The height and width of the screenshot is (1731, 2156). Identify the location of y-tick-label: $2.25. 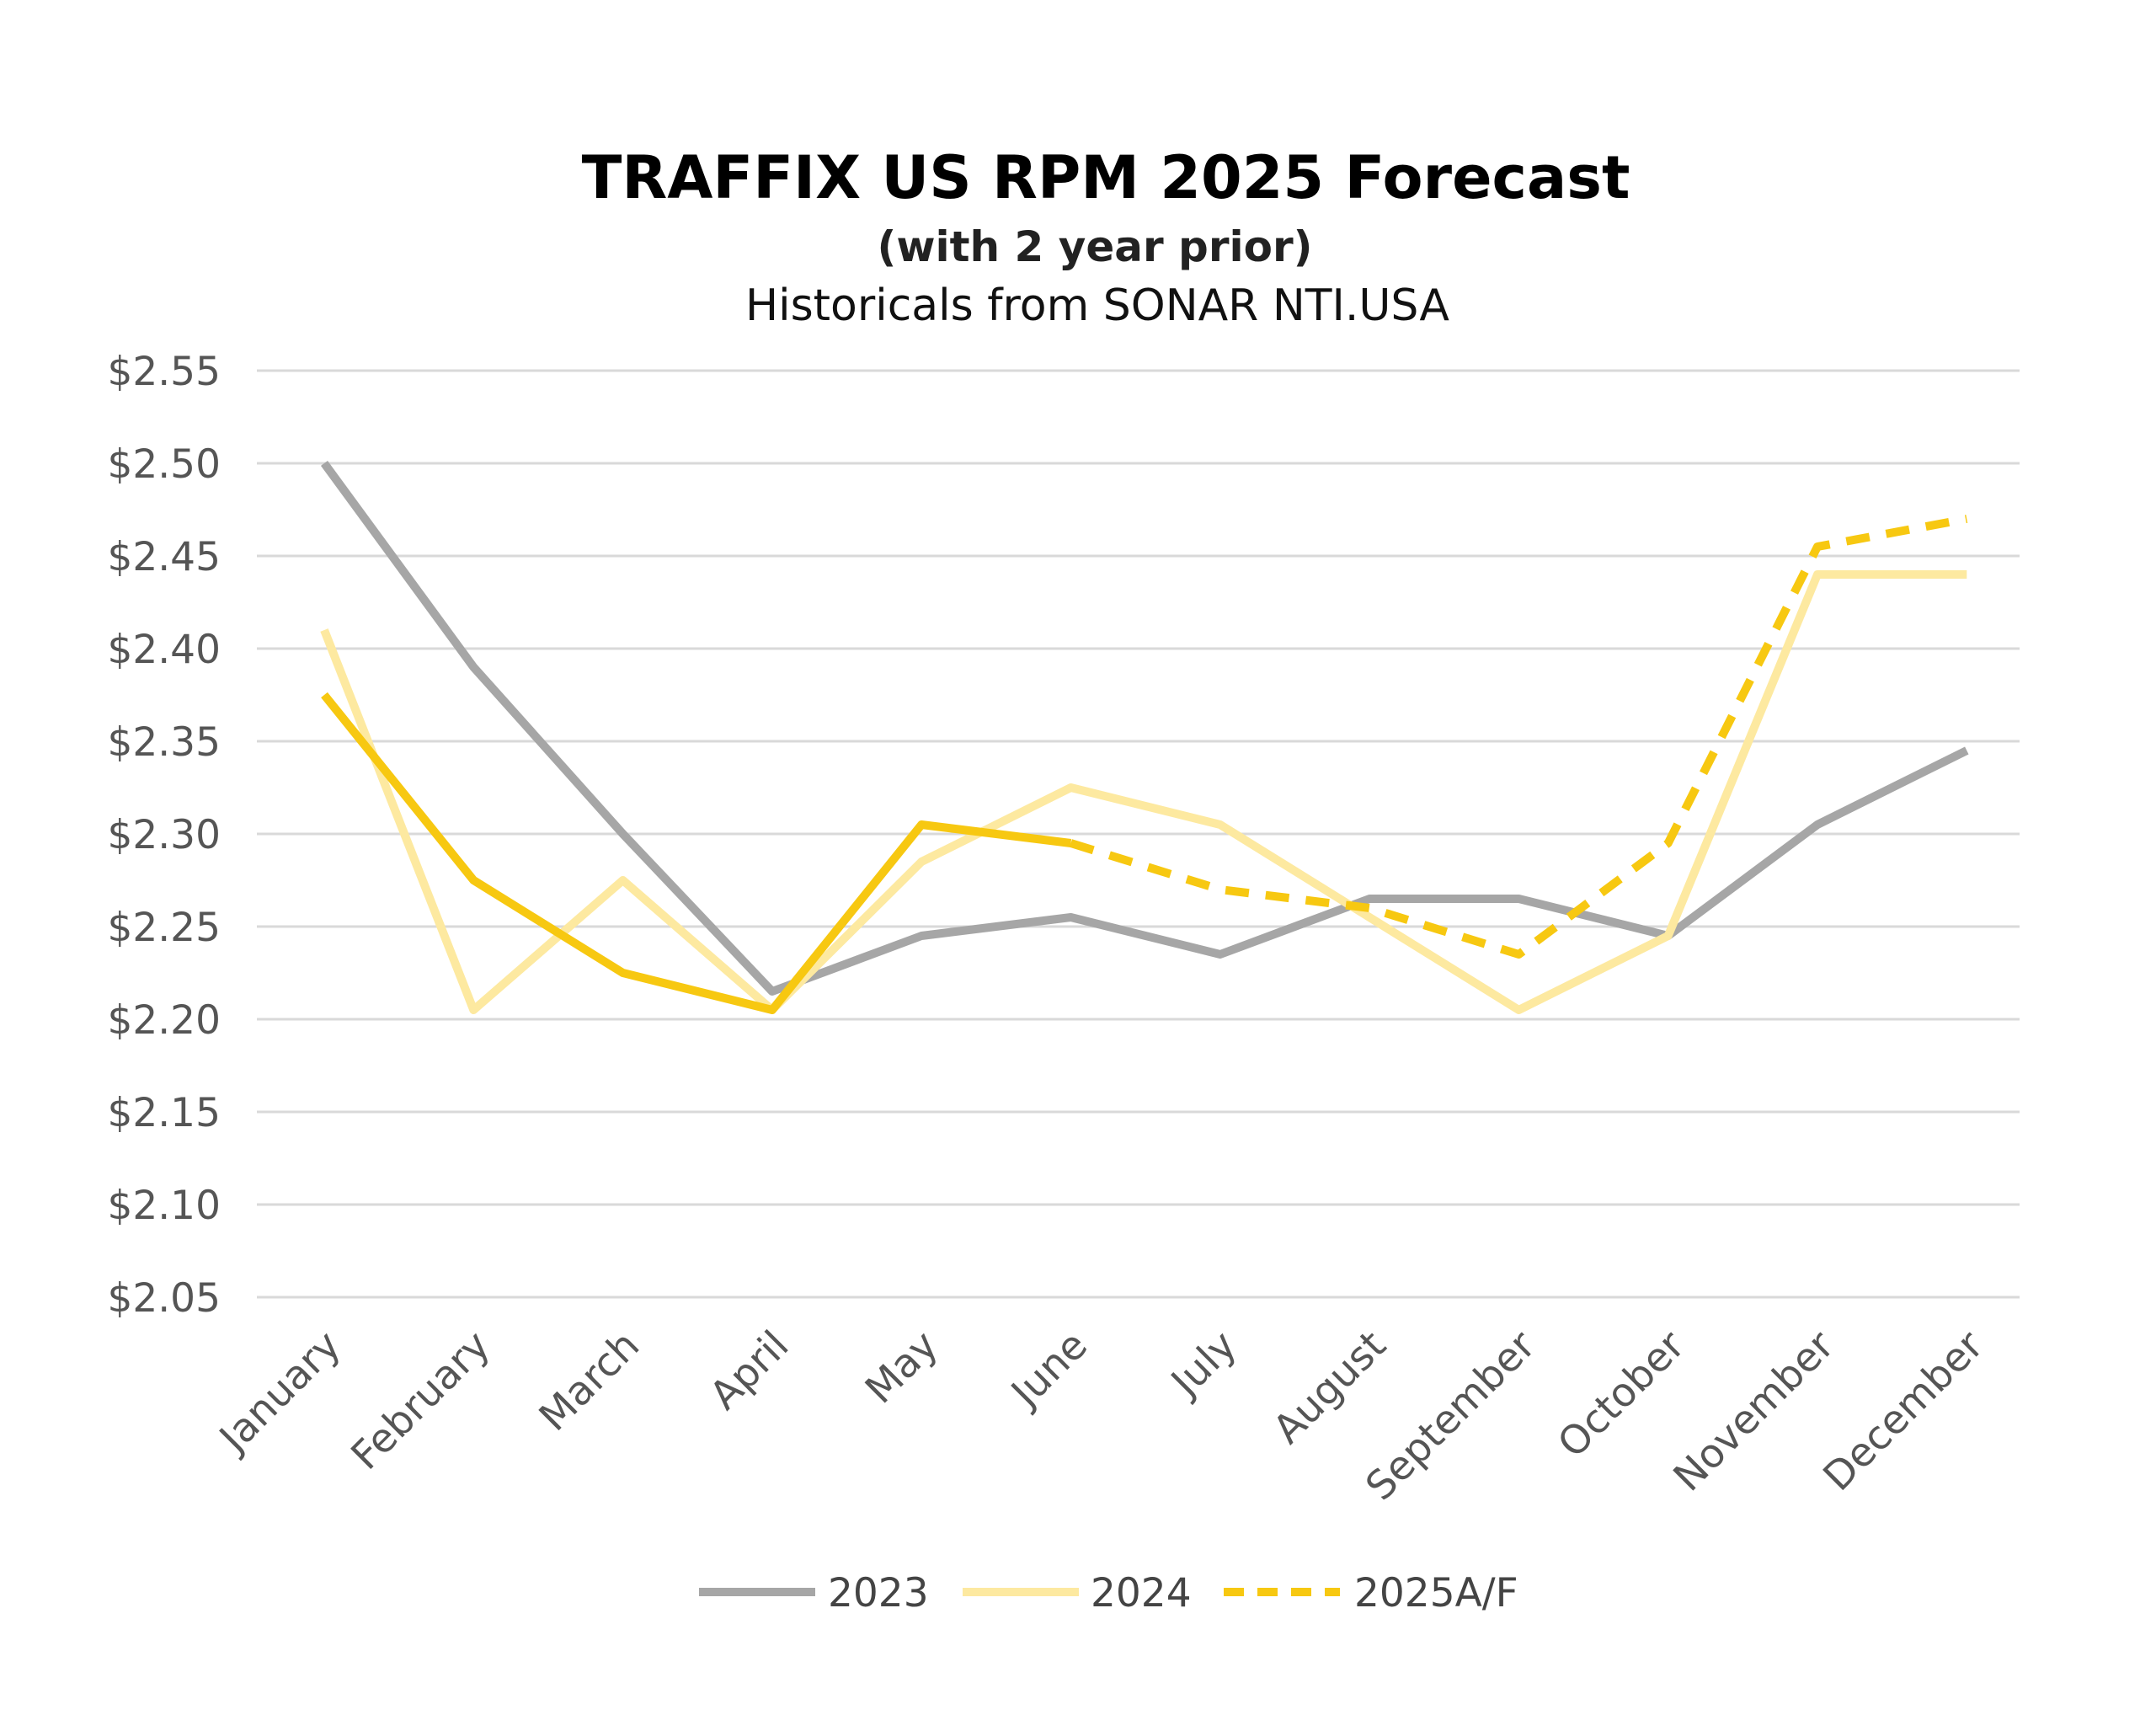
(164, 928).